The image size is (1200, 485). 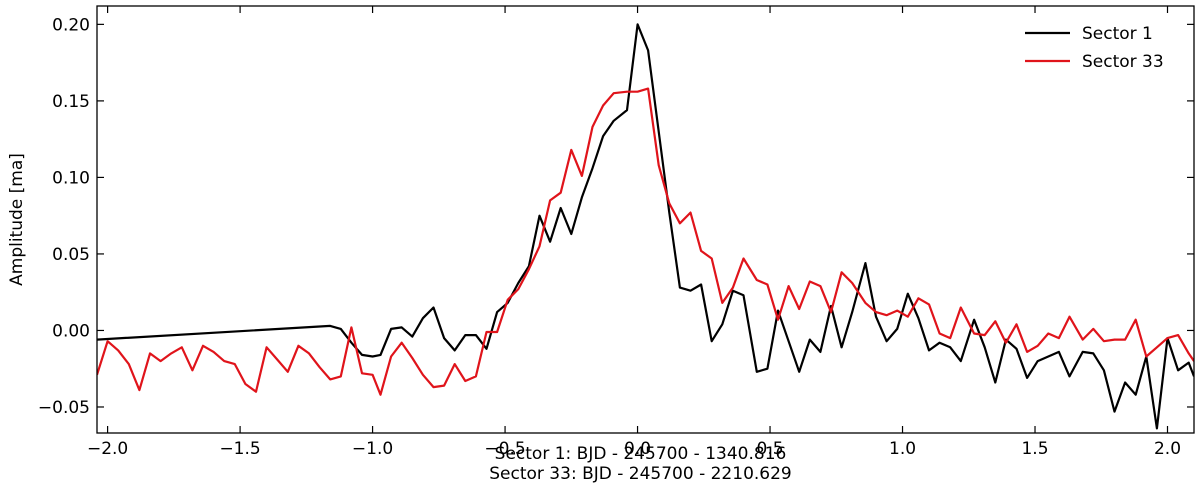 I want to click on x-tick-label: −2.0, so click(x=107, y=449).